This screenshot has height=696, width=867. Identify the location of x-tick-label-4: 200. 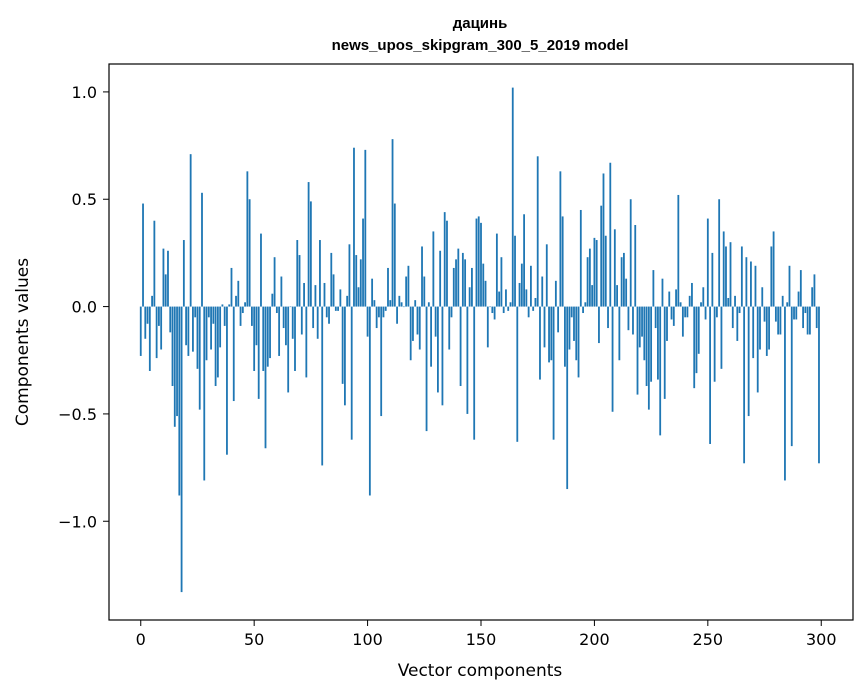
(594, 639).